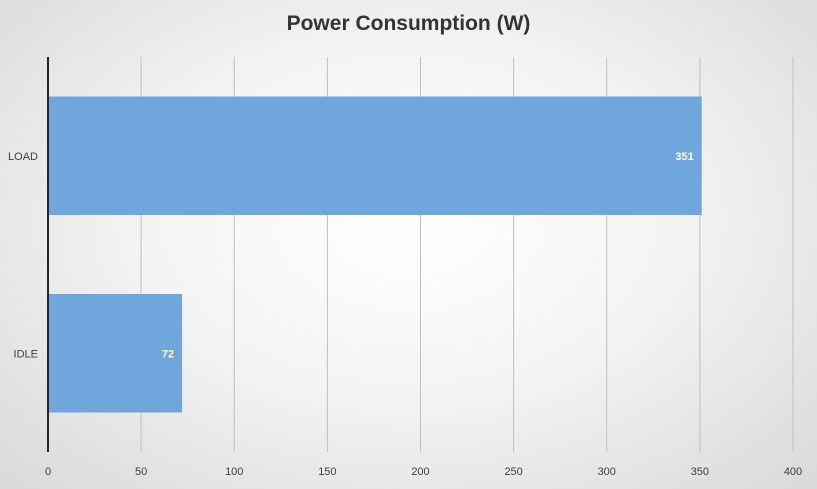  Describe the element at coordinates (327, 472) in the screenshot. I see `x-tick-label-150: 150` at that location.